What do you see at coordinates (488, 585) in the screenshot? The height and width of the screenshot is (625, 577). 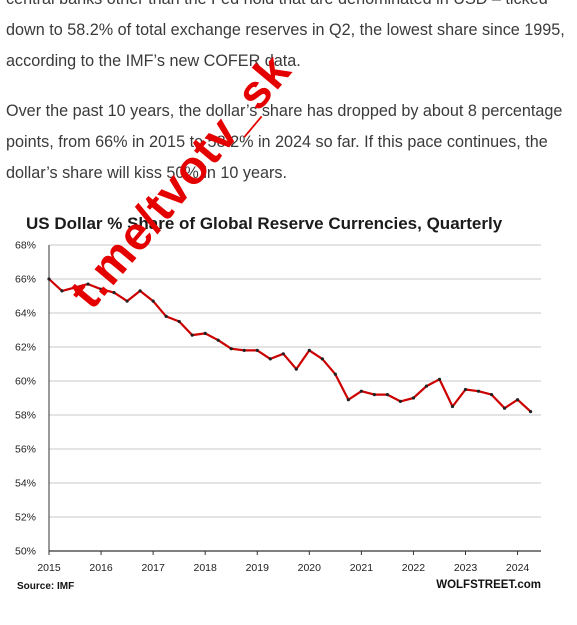 I see `chart-brand: WOLFSTREET.com` at bounding box center [488, 585].